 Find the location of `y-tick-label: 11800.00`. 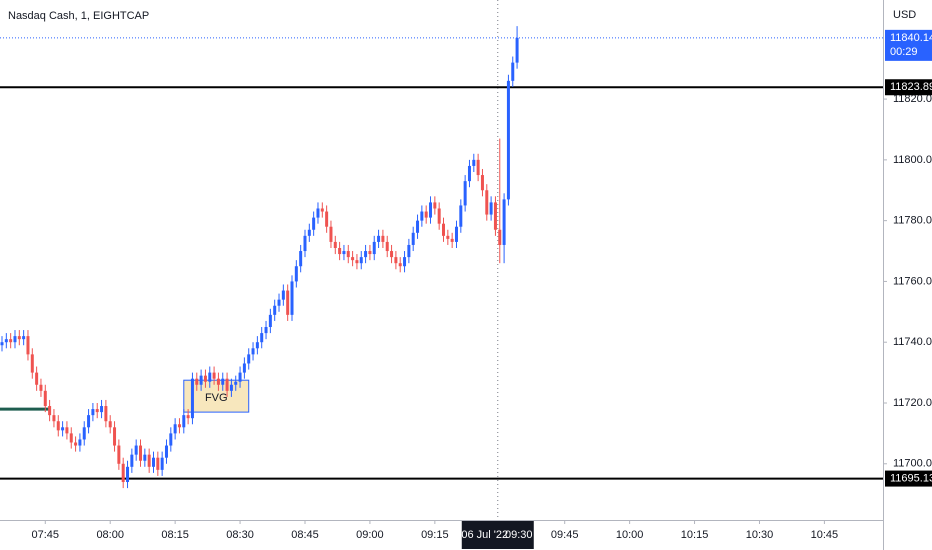

y-tick-label: 11800.00 is located at coordinates (912, 160).